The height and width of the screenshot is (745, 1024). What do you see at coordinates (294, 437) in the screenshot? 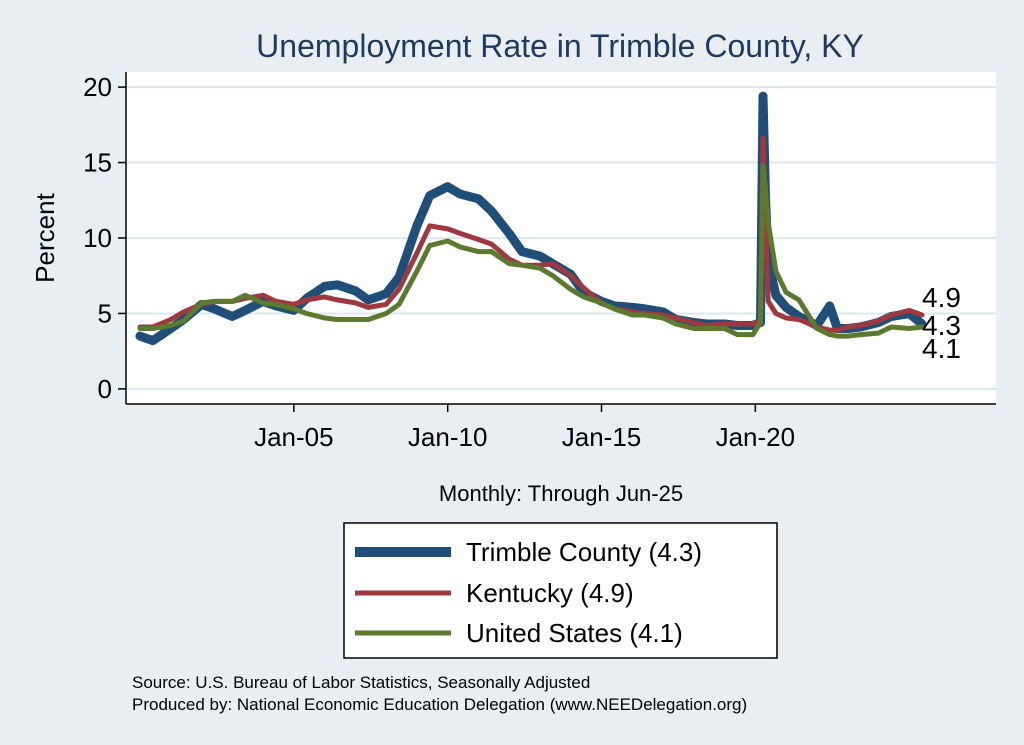
I see `x-tick-label-Jan-05: Jan-05` at bounding box center [294, 437].